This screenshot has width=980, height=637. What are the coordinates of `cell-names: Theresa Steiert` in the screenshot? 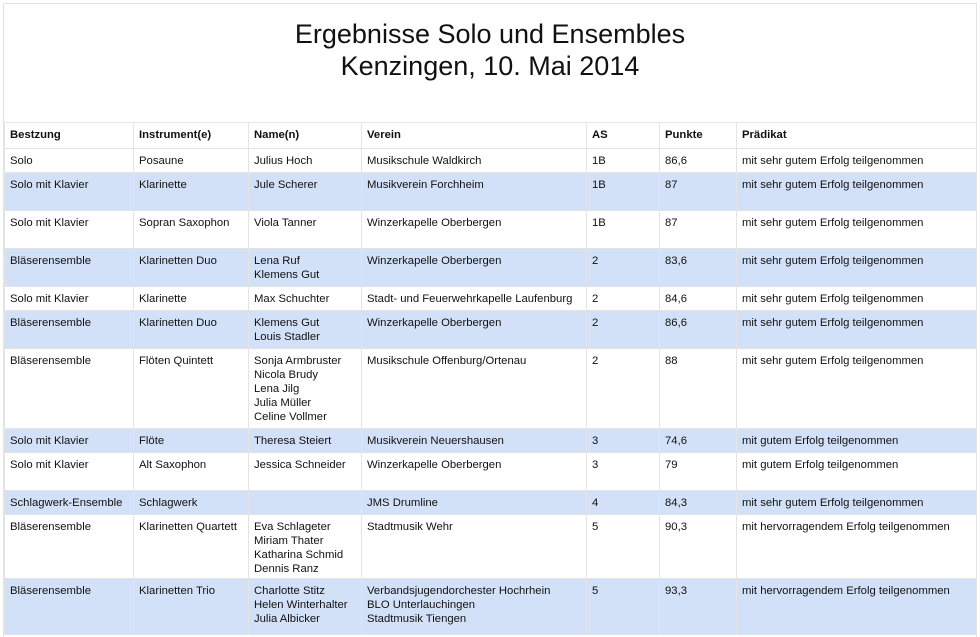 It's located at (305, 440).